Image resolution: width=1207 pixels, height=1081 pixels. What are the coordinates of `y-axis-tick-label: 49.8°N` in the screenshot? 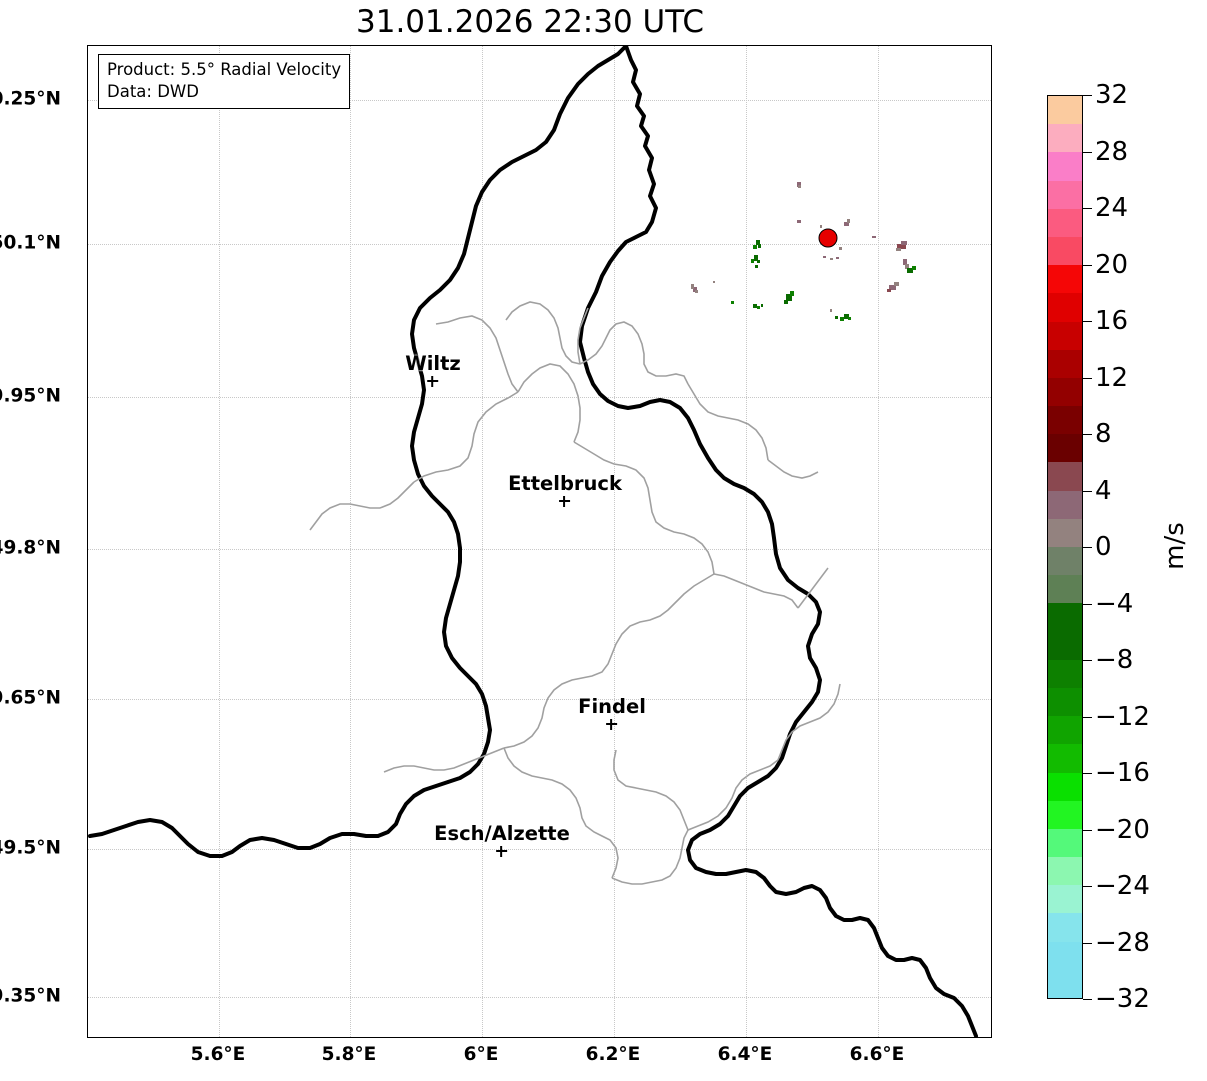 It's located at (30, 548).